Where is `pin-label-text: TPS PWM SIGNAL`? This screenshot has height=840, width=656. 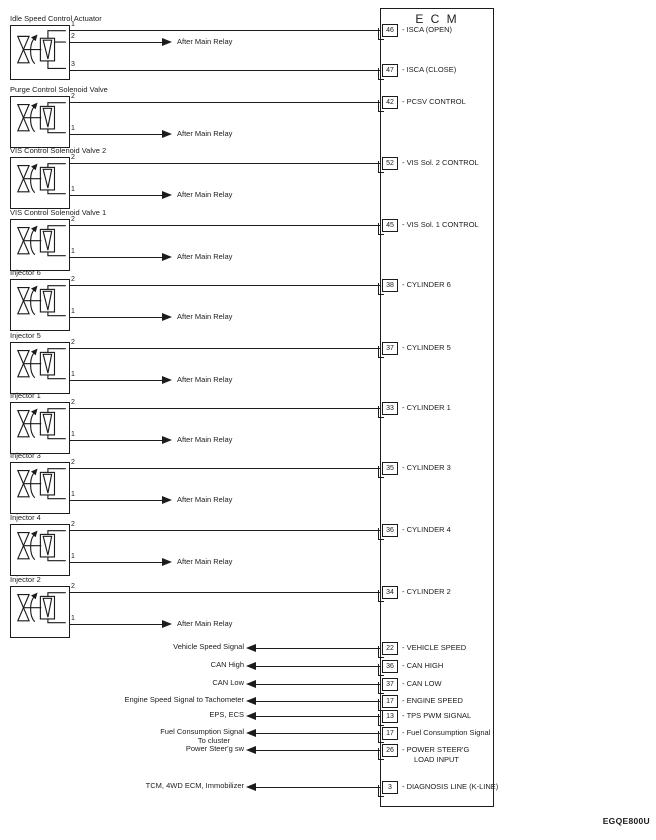 pin-label-text: TPS PWM SIGNAL is located at coordinates (439, 715).